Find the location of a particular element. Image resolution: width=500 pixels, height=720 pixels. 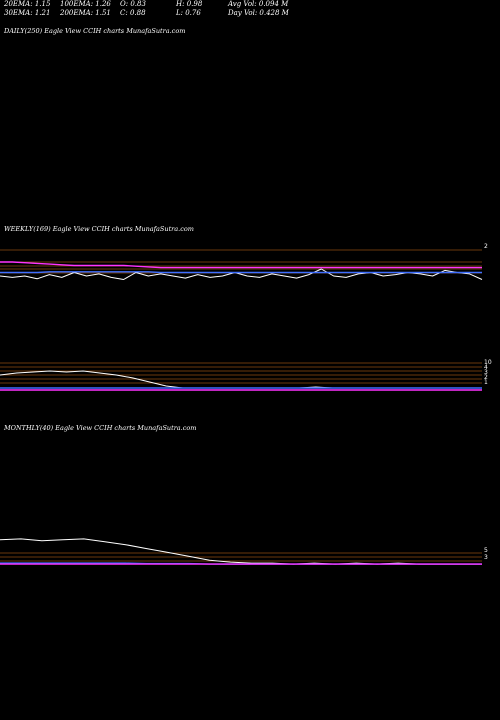

monthly-y-tick-label: 3 is located at coordinates (486, 557).